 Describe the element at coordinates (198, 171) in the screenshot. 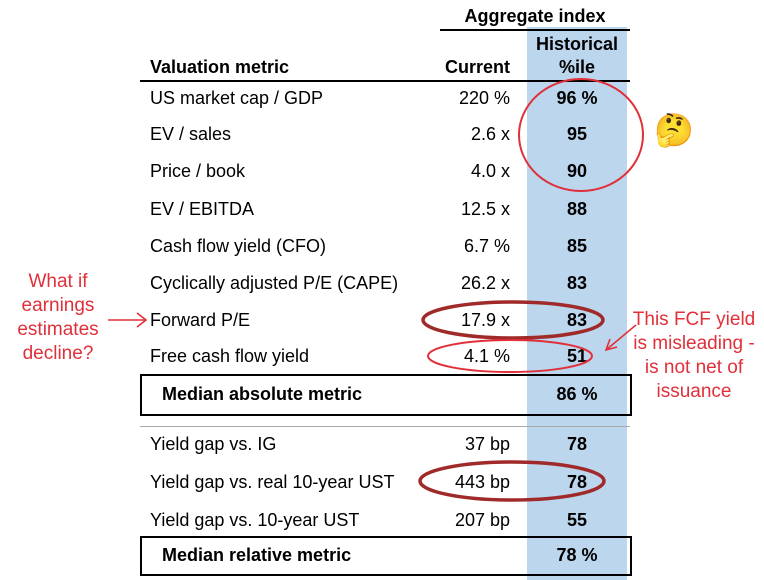

I see `metric-label: Price / book` at that location.